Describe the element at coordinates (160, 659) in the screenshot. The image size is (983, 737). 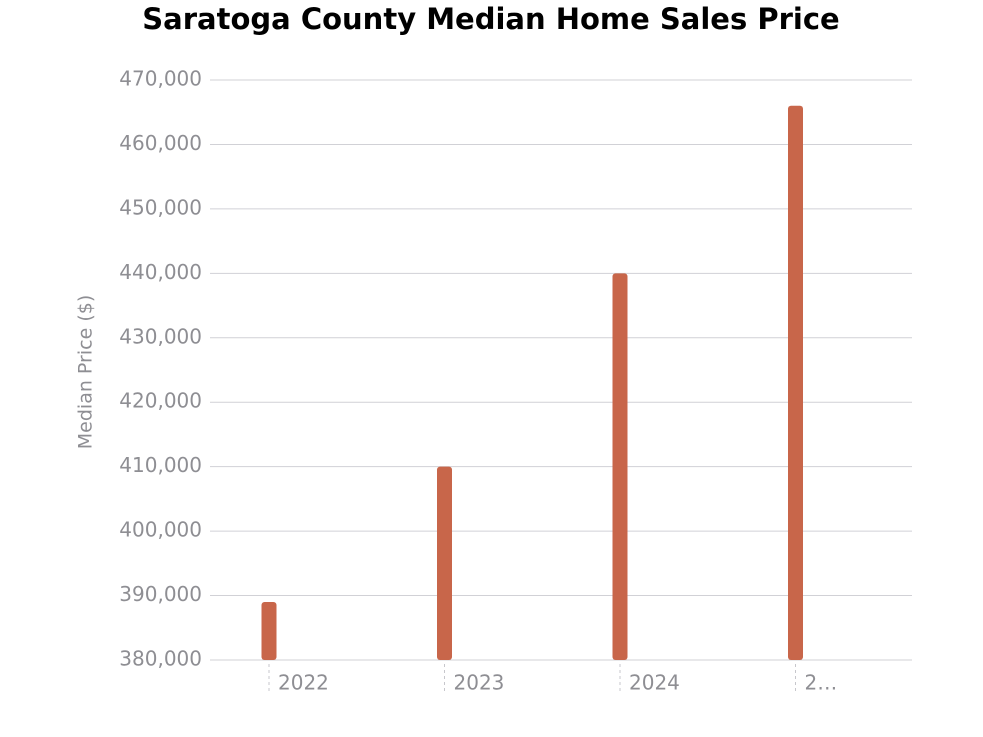
I see `y-tick-label: 380,000` at that location.